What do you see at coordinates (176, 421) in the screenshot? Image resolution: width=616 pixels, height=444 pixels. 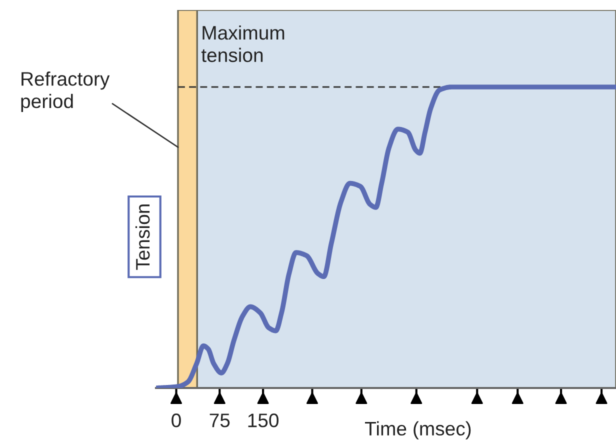 I see `x-tick-label: 0` at bounding box center [176, 421].